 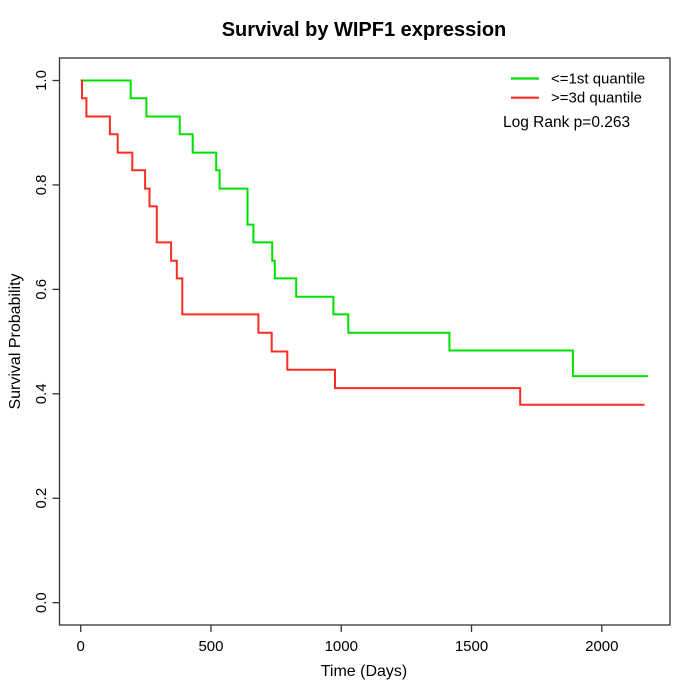 What do you see at coordinates (341, 646) in the screenshot?
I see `x-tick-label: 1000` at bounding box center [341, 646].